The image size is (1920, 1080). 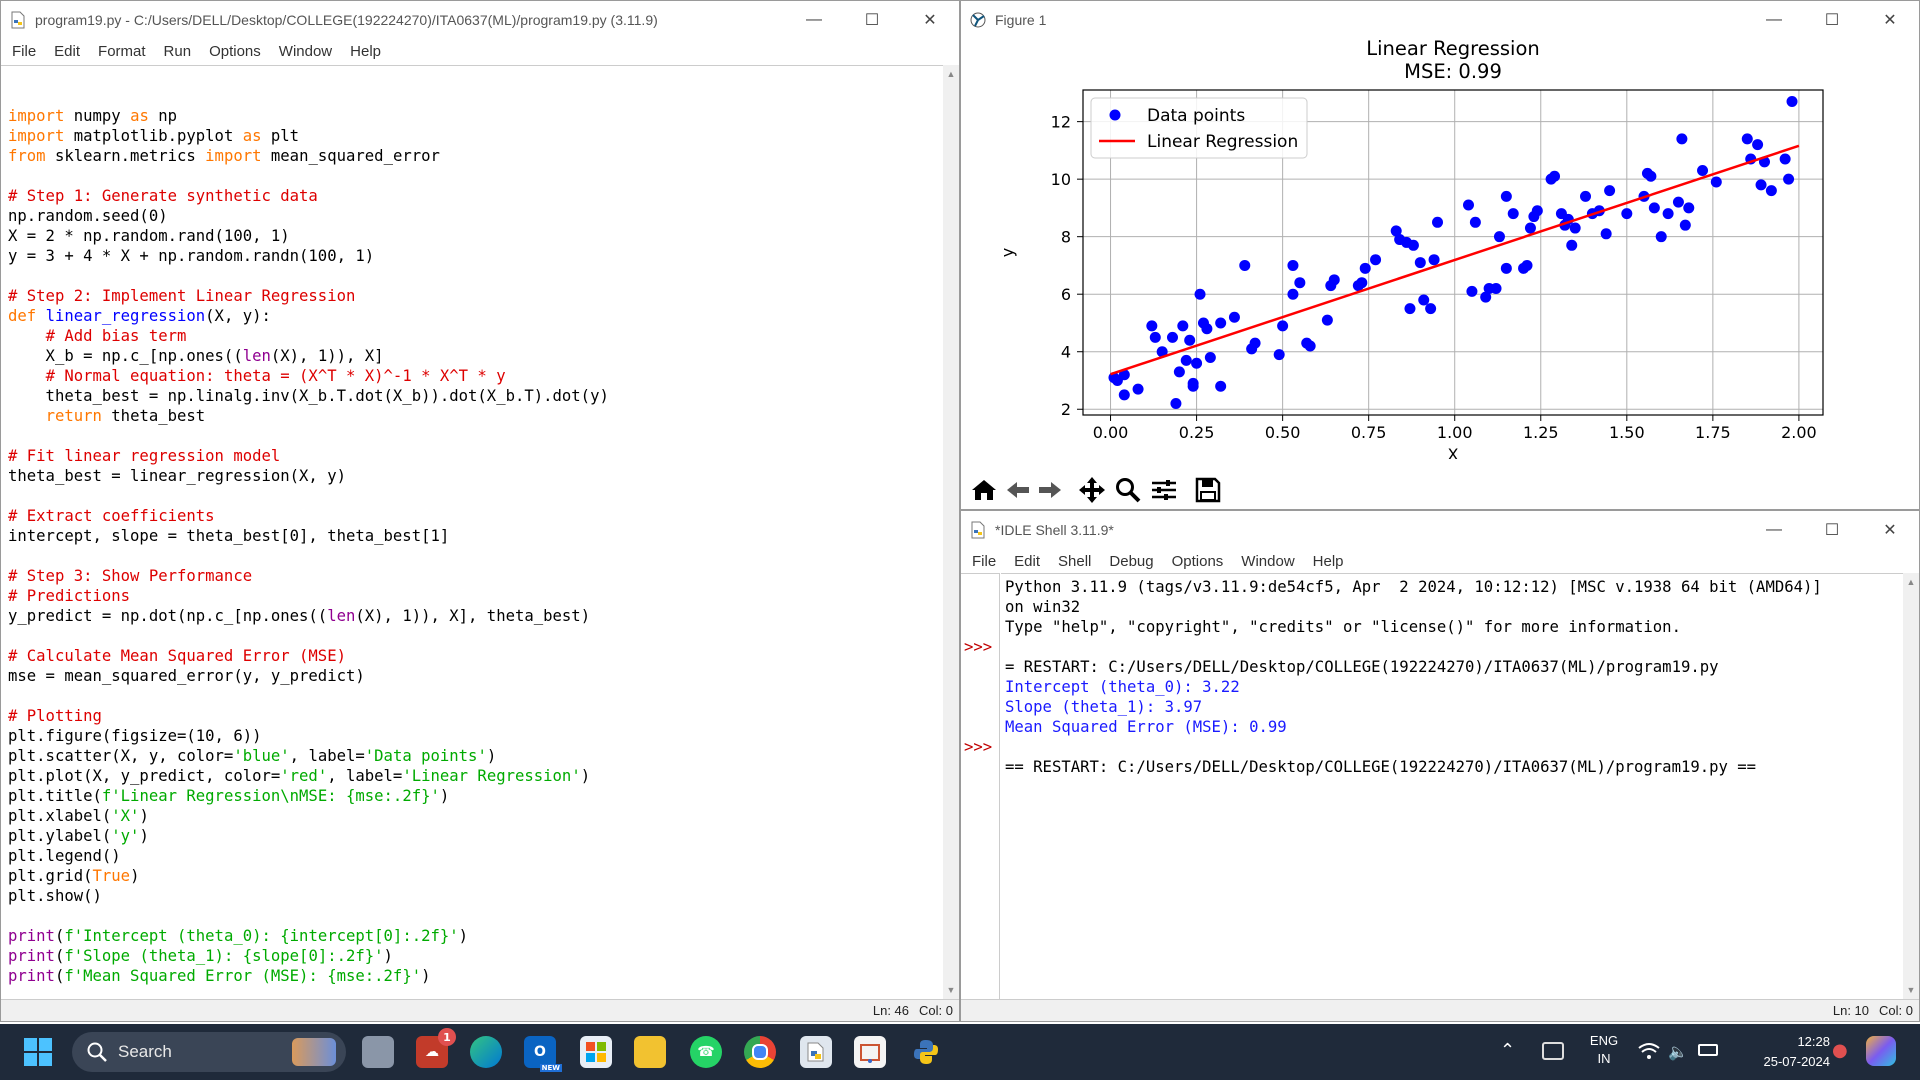 I want to click on microsoft-store-icon, so click(x=596, y=1052).